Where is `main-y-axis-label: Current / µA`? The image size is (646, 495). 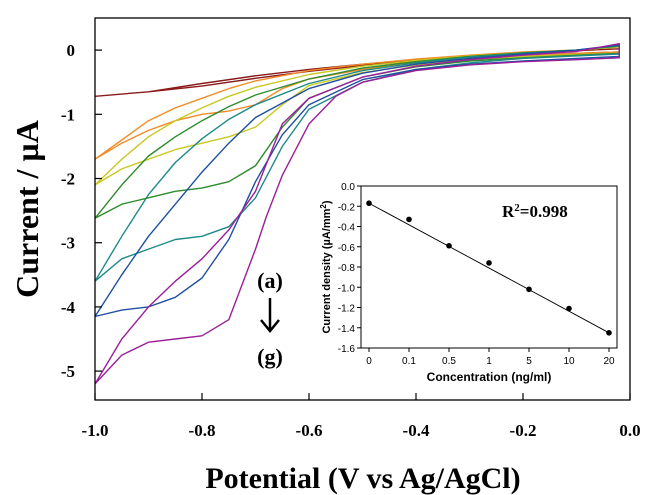
main-y-axis-label: Current / µA is located at coordinates (27, 209).